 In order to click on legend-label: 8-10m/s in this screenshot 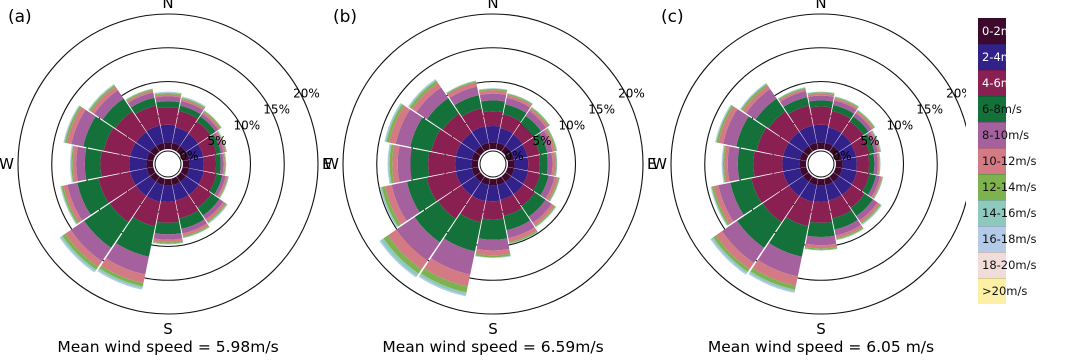, I will do `click(1006, 135)`.